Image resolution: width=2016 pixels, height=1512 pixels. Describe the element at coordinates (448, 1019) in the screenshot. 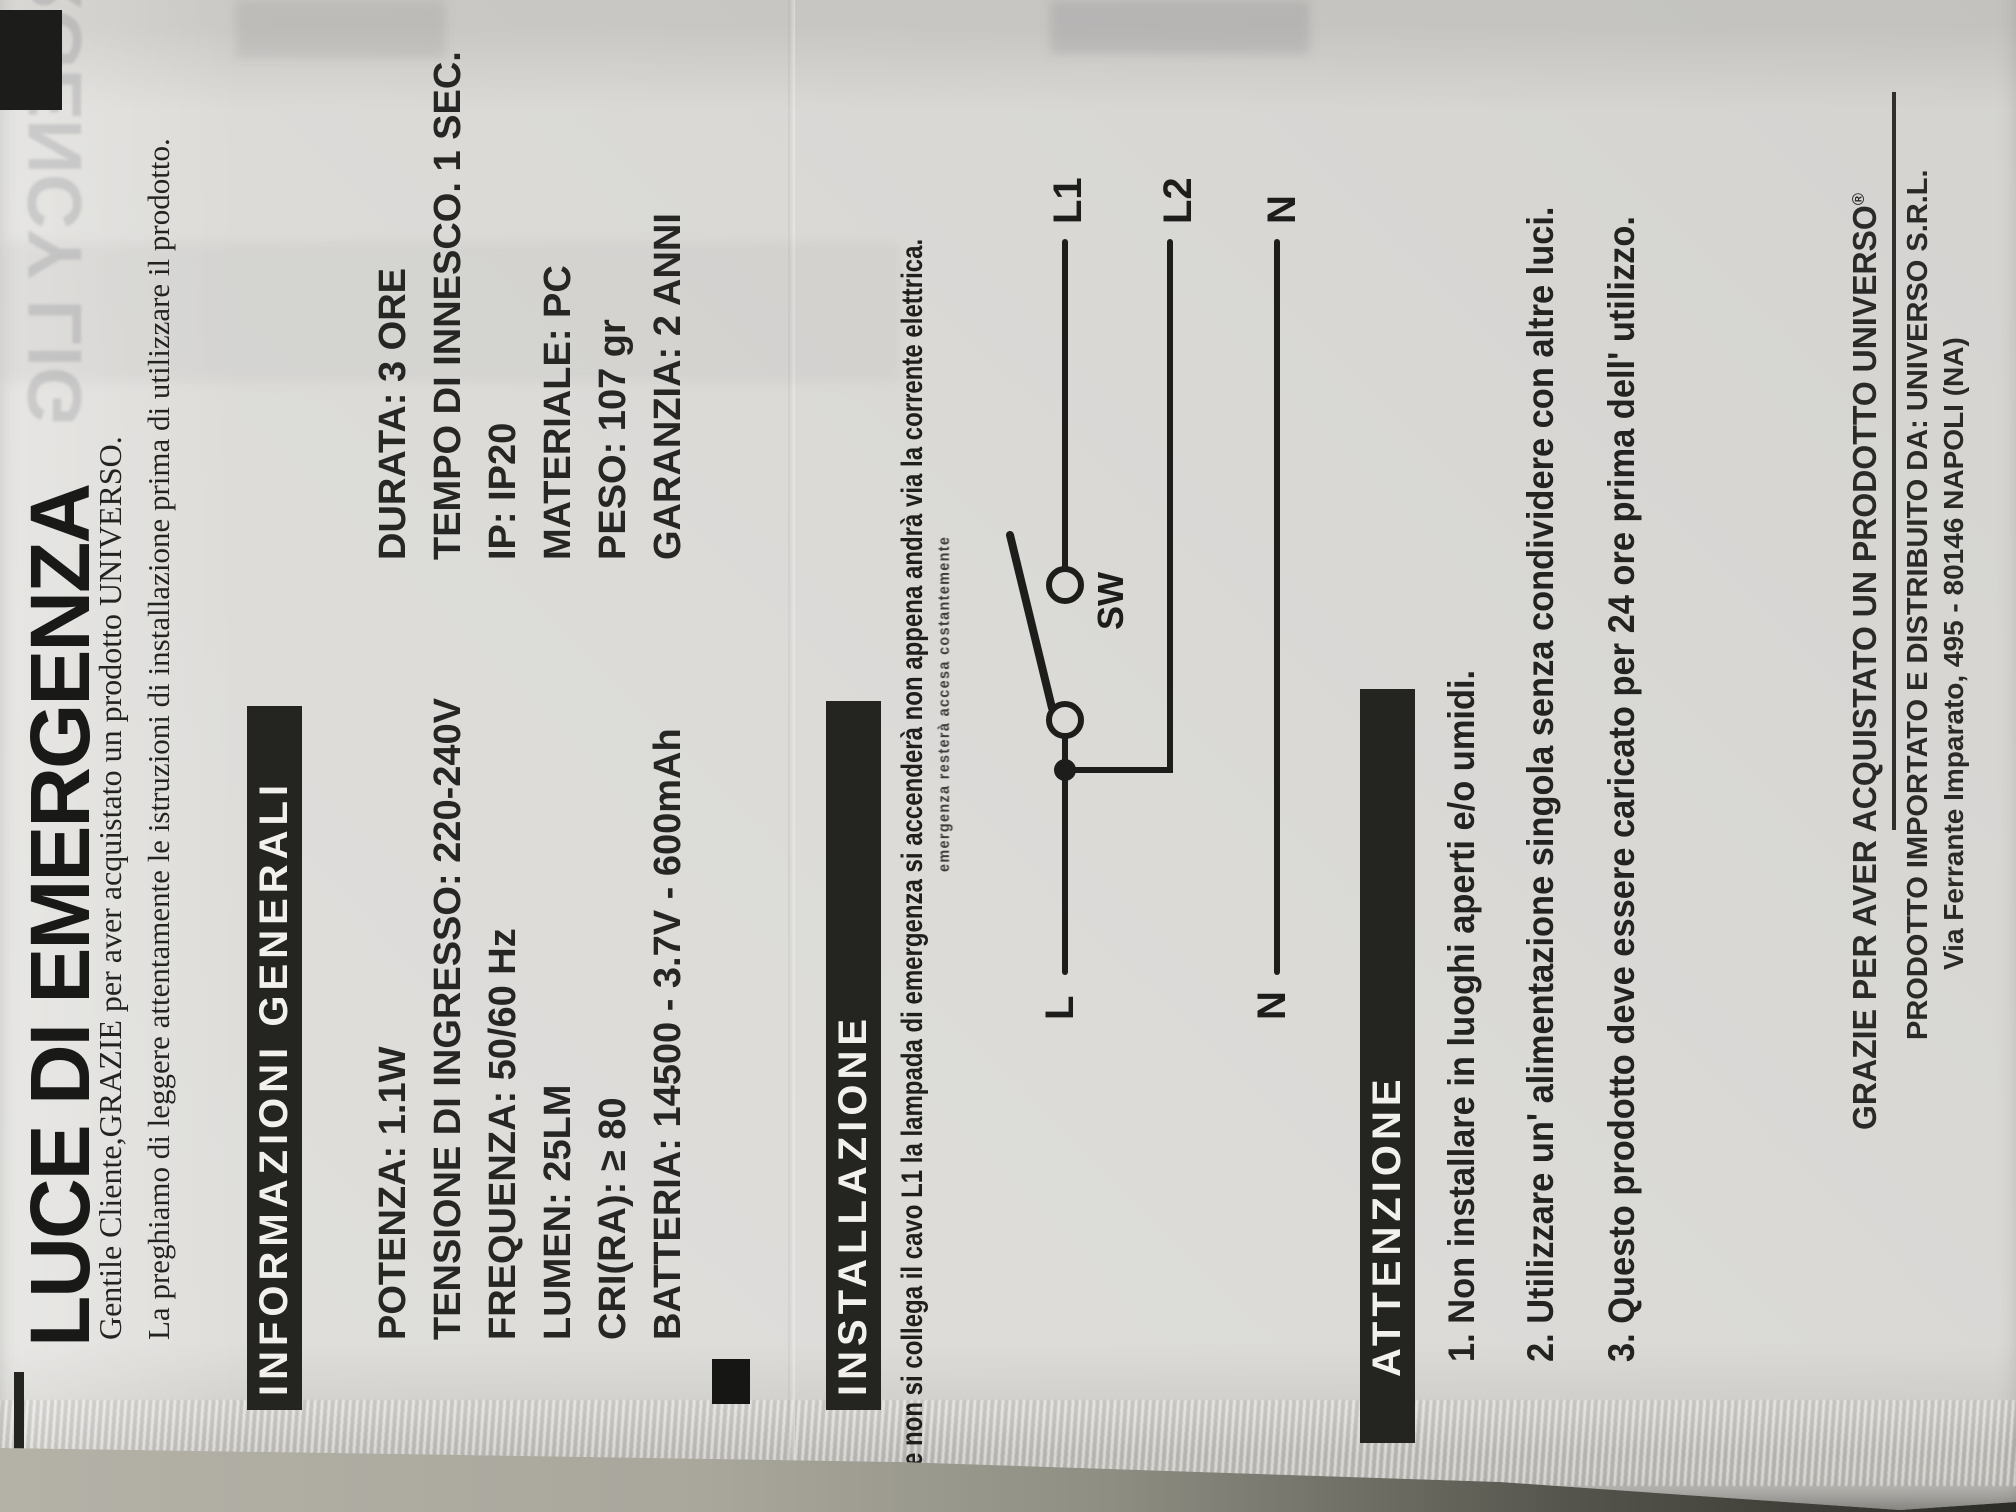

I see `spec-tensione: TENSIONE DI INGRESSO: 220-240V` at that location.